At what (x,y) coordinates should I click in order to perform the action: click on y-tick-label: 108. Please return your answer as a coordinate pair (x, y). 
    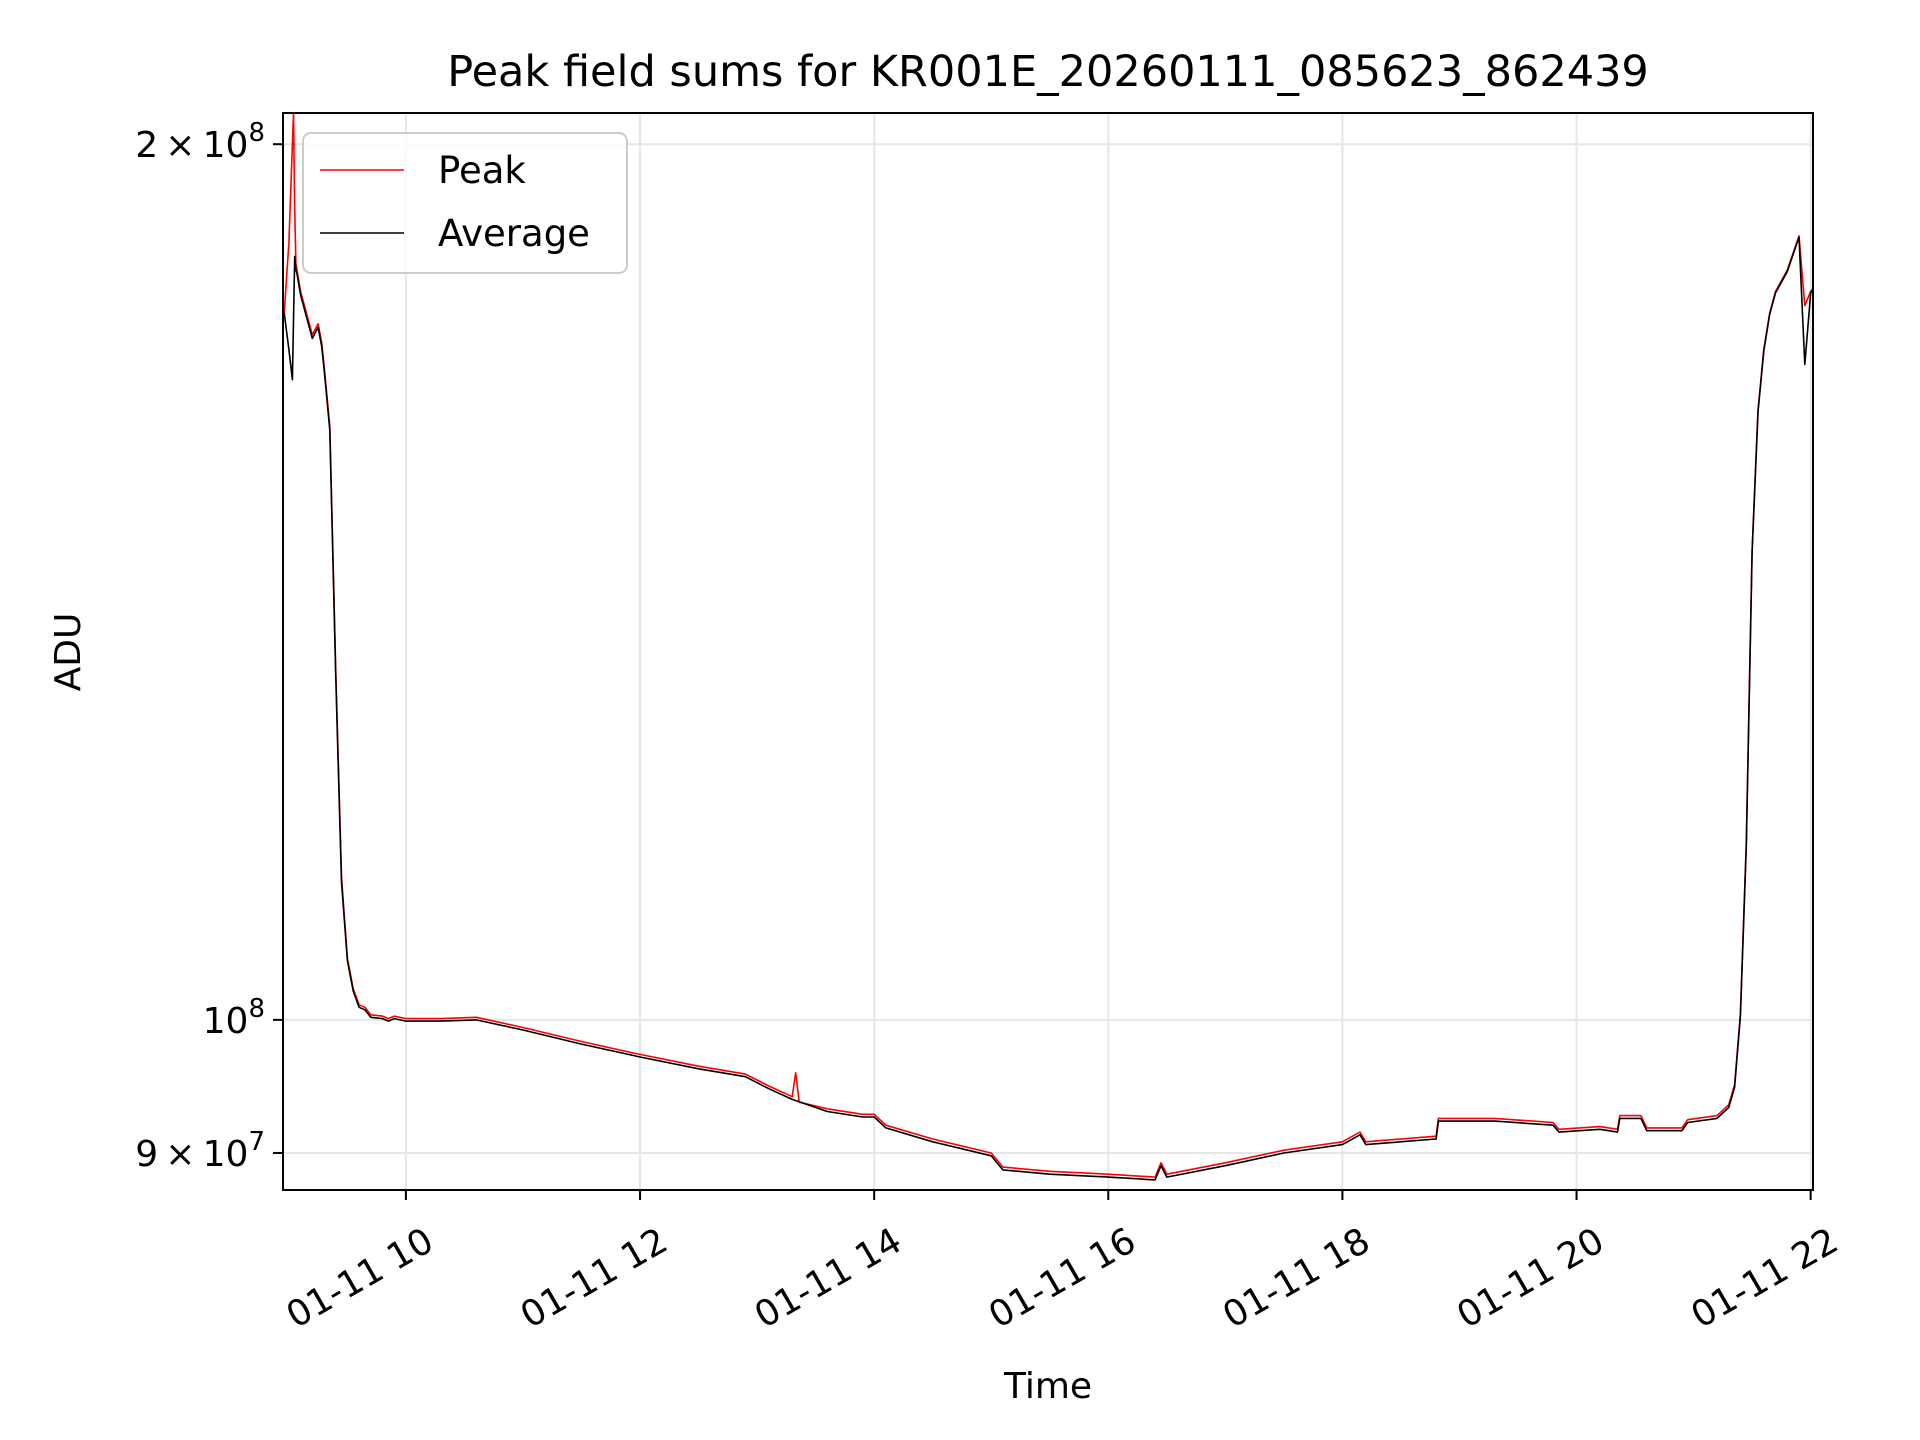
    Looking at the image, I should click on (234, 1018).